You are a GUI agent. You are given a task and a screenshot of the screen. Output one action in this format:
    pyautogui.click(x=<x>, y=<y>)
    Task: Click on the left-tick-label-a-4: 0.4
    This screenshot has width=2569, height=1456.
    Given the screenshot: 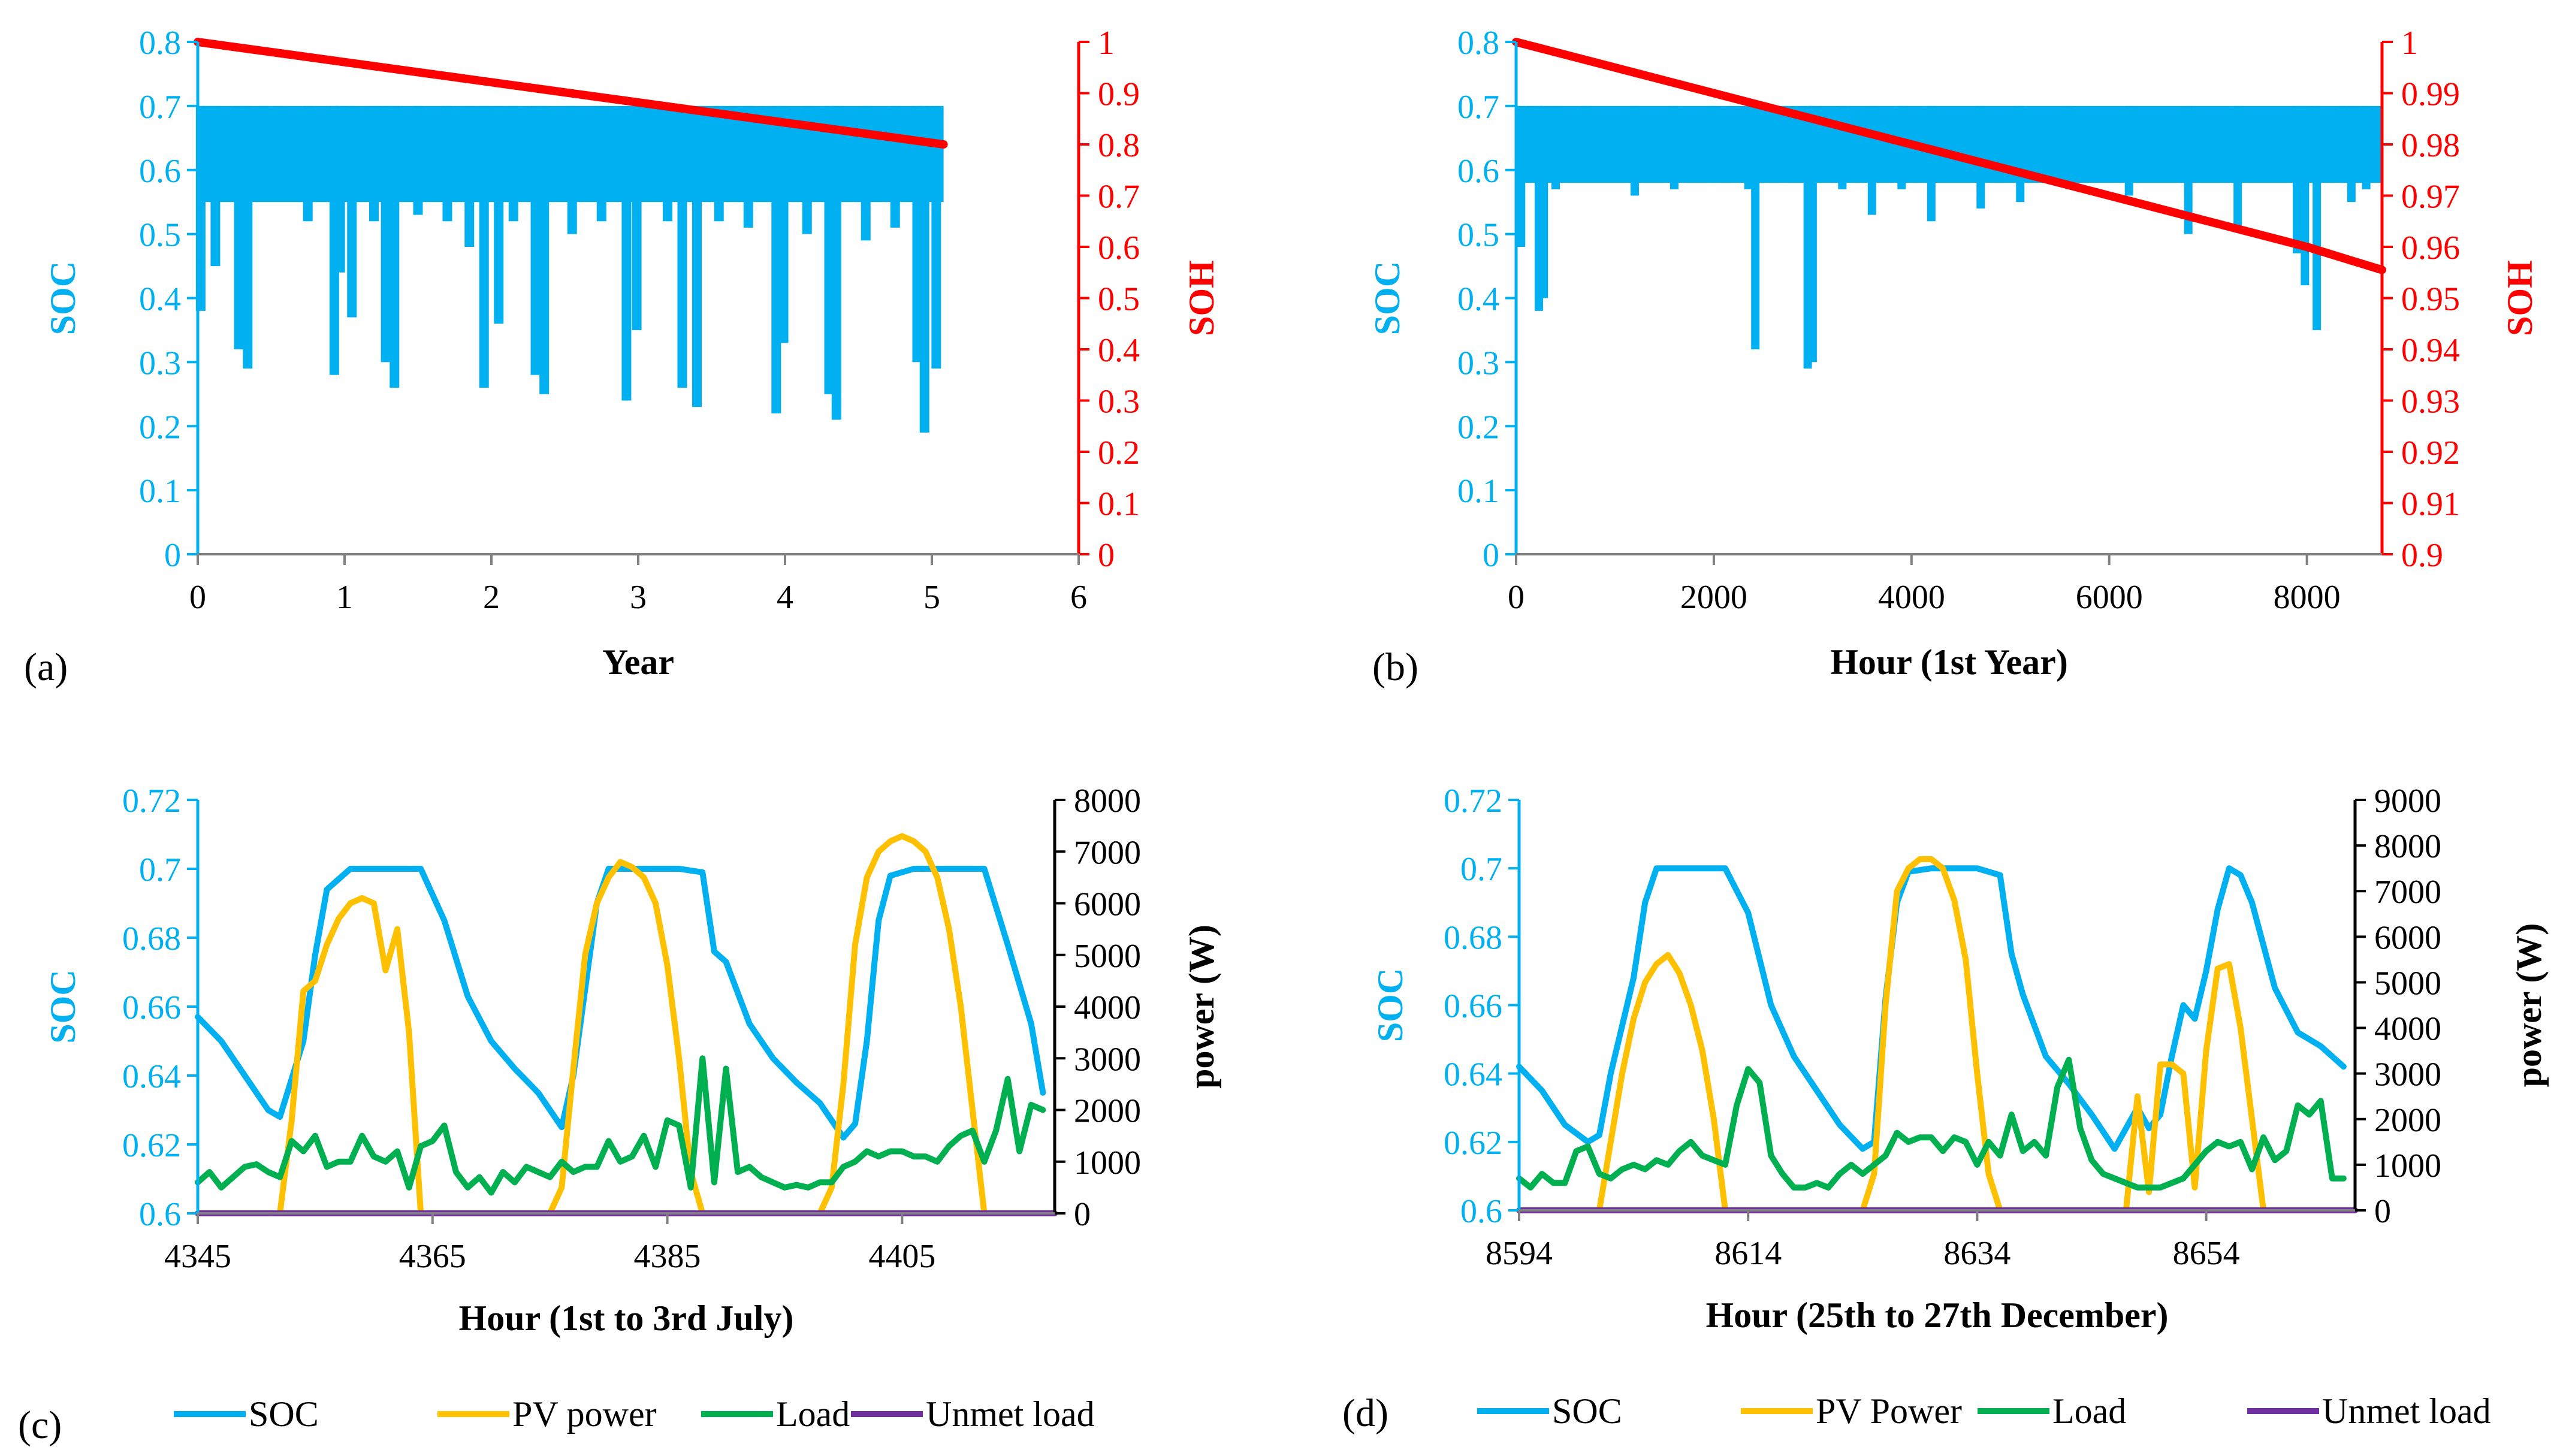 What is the action you would take?
    pyautogui.click(x=160, y=300)
    